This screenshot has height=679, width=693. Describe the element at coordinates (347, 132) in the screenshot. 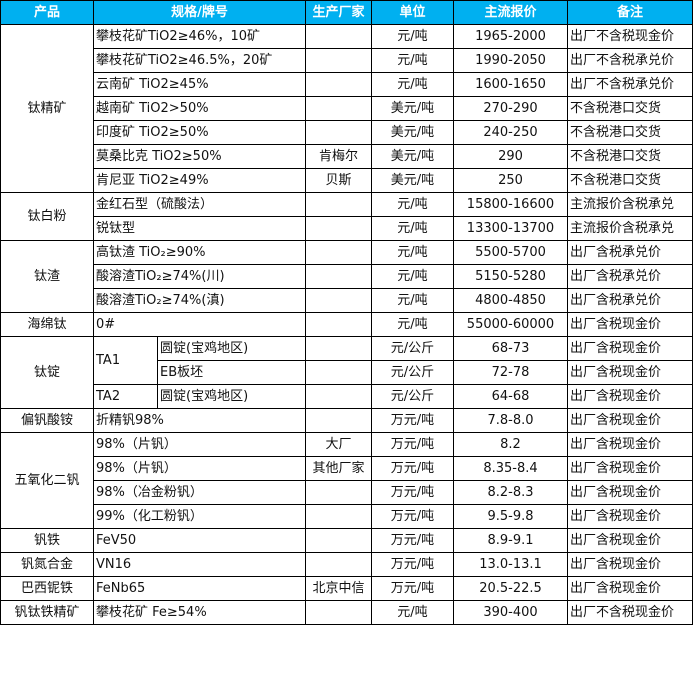

I see `table-row: 印度矿 TiO2≥50% 美元/吨 240-250 不含税港口交货` at that location.